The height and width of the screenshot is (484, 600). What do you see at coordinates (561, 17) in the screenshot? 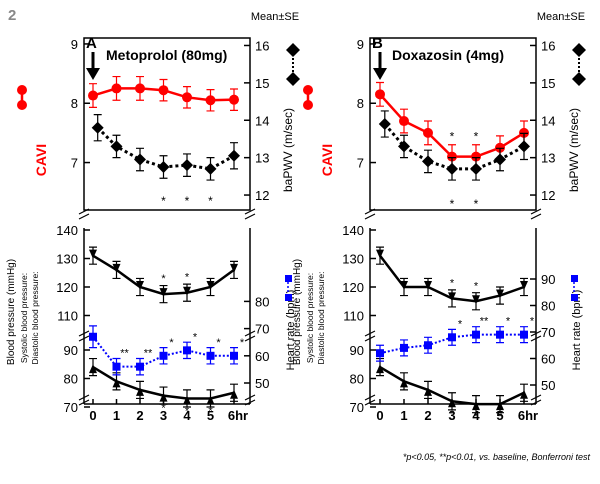
I see `mean-se-label: Mean±SE` at bounding box center [561, 17].